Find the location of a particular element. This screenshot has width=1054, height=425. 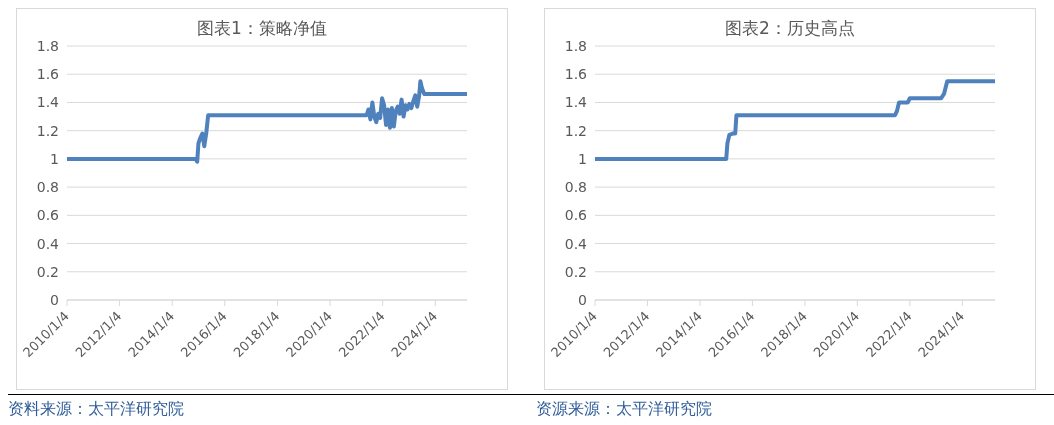

text: 资料来源：太平洋研究院 is located at coordinates (96, 408).